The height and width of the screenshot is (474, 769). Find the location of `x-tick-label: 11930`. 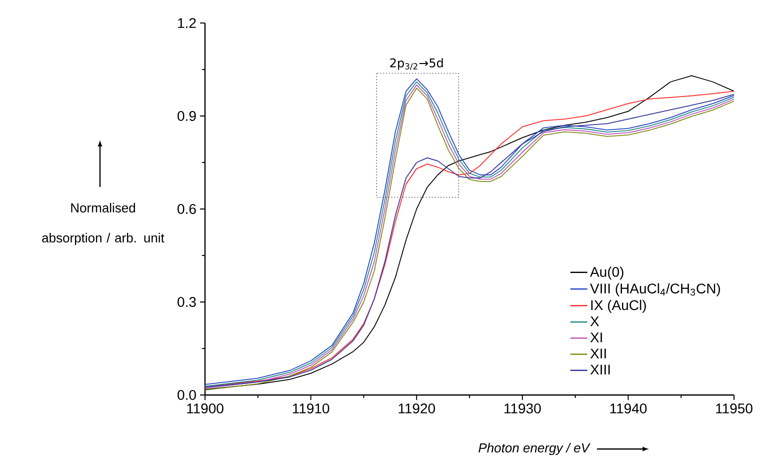

x-tick-label: 11930 is located at coordinates (522, 408).